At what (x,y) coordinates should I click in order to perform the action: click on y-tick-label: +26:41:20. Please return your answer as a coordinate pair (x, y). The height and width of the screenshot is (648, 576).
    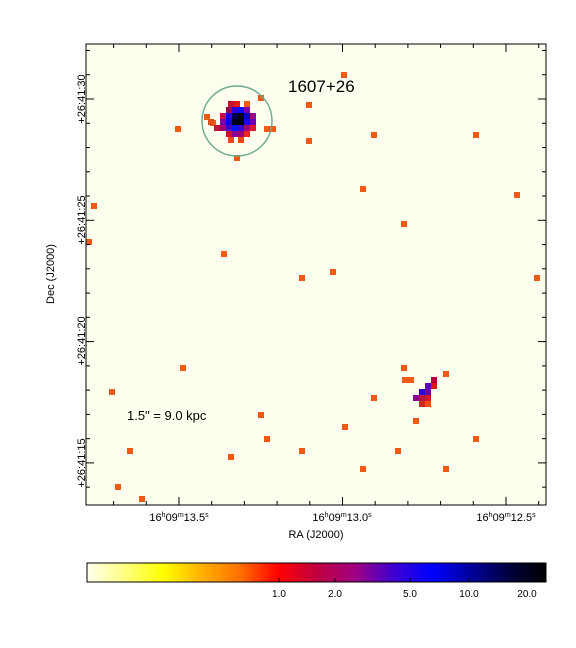
    Looking at the image, I should click on (82, 340).